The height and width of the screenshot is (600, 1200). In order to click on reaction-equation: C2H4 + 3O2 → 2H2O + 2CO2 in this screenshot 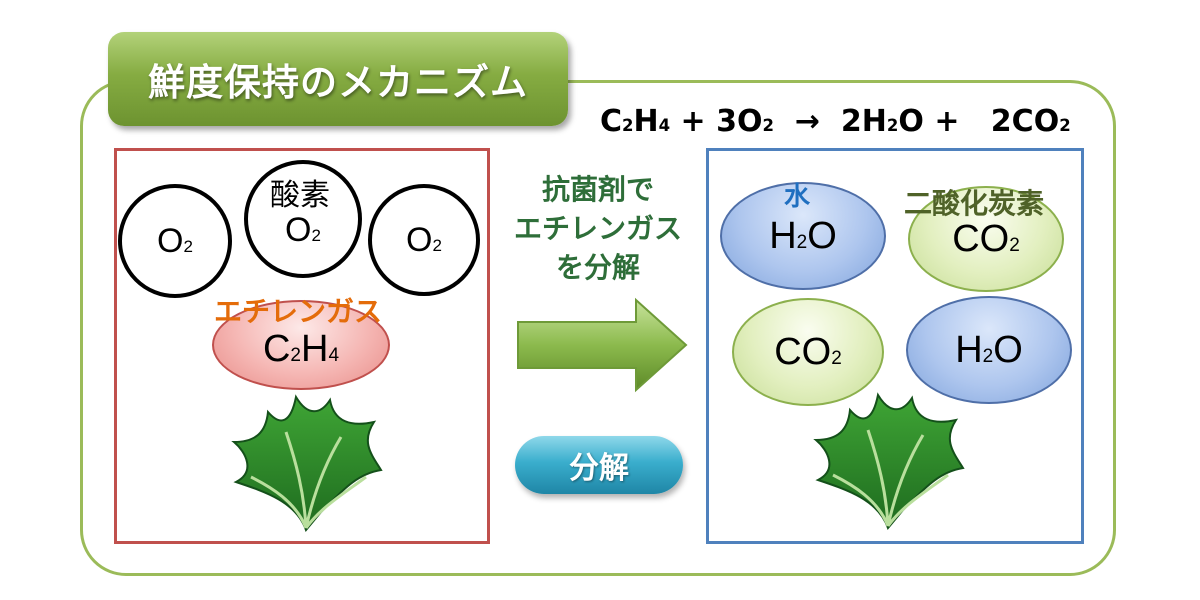, I will do `click(835, 121)`.